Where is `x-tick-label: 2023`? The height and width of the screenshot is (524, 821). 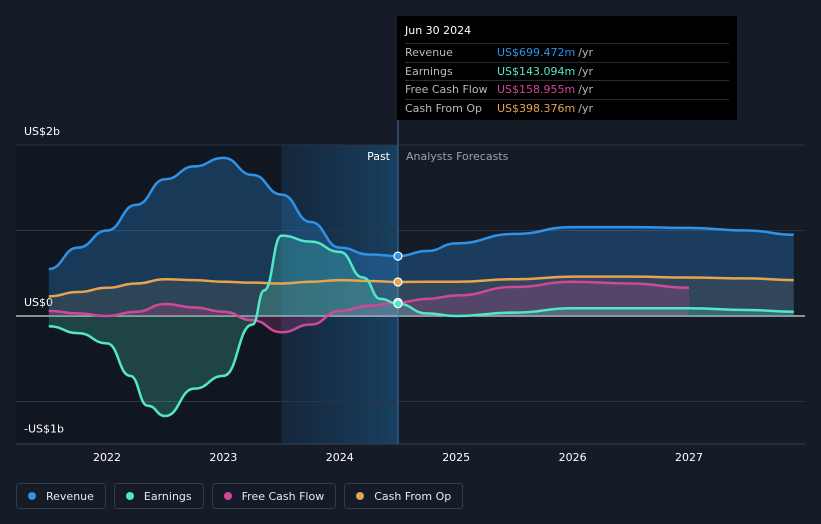
x-tick-label: 2023 is located at coordinates (223, 457).